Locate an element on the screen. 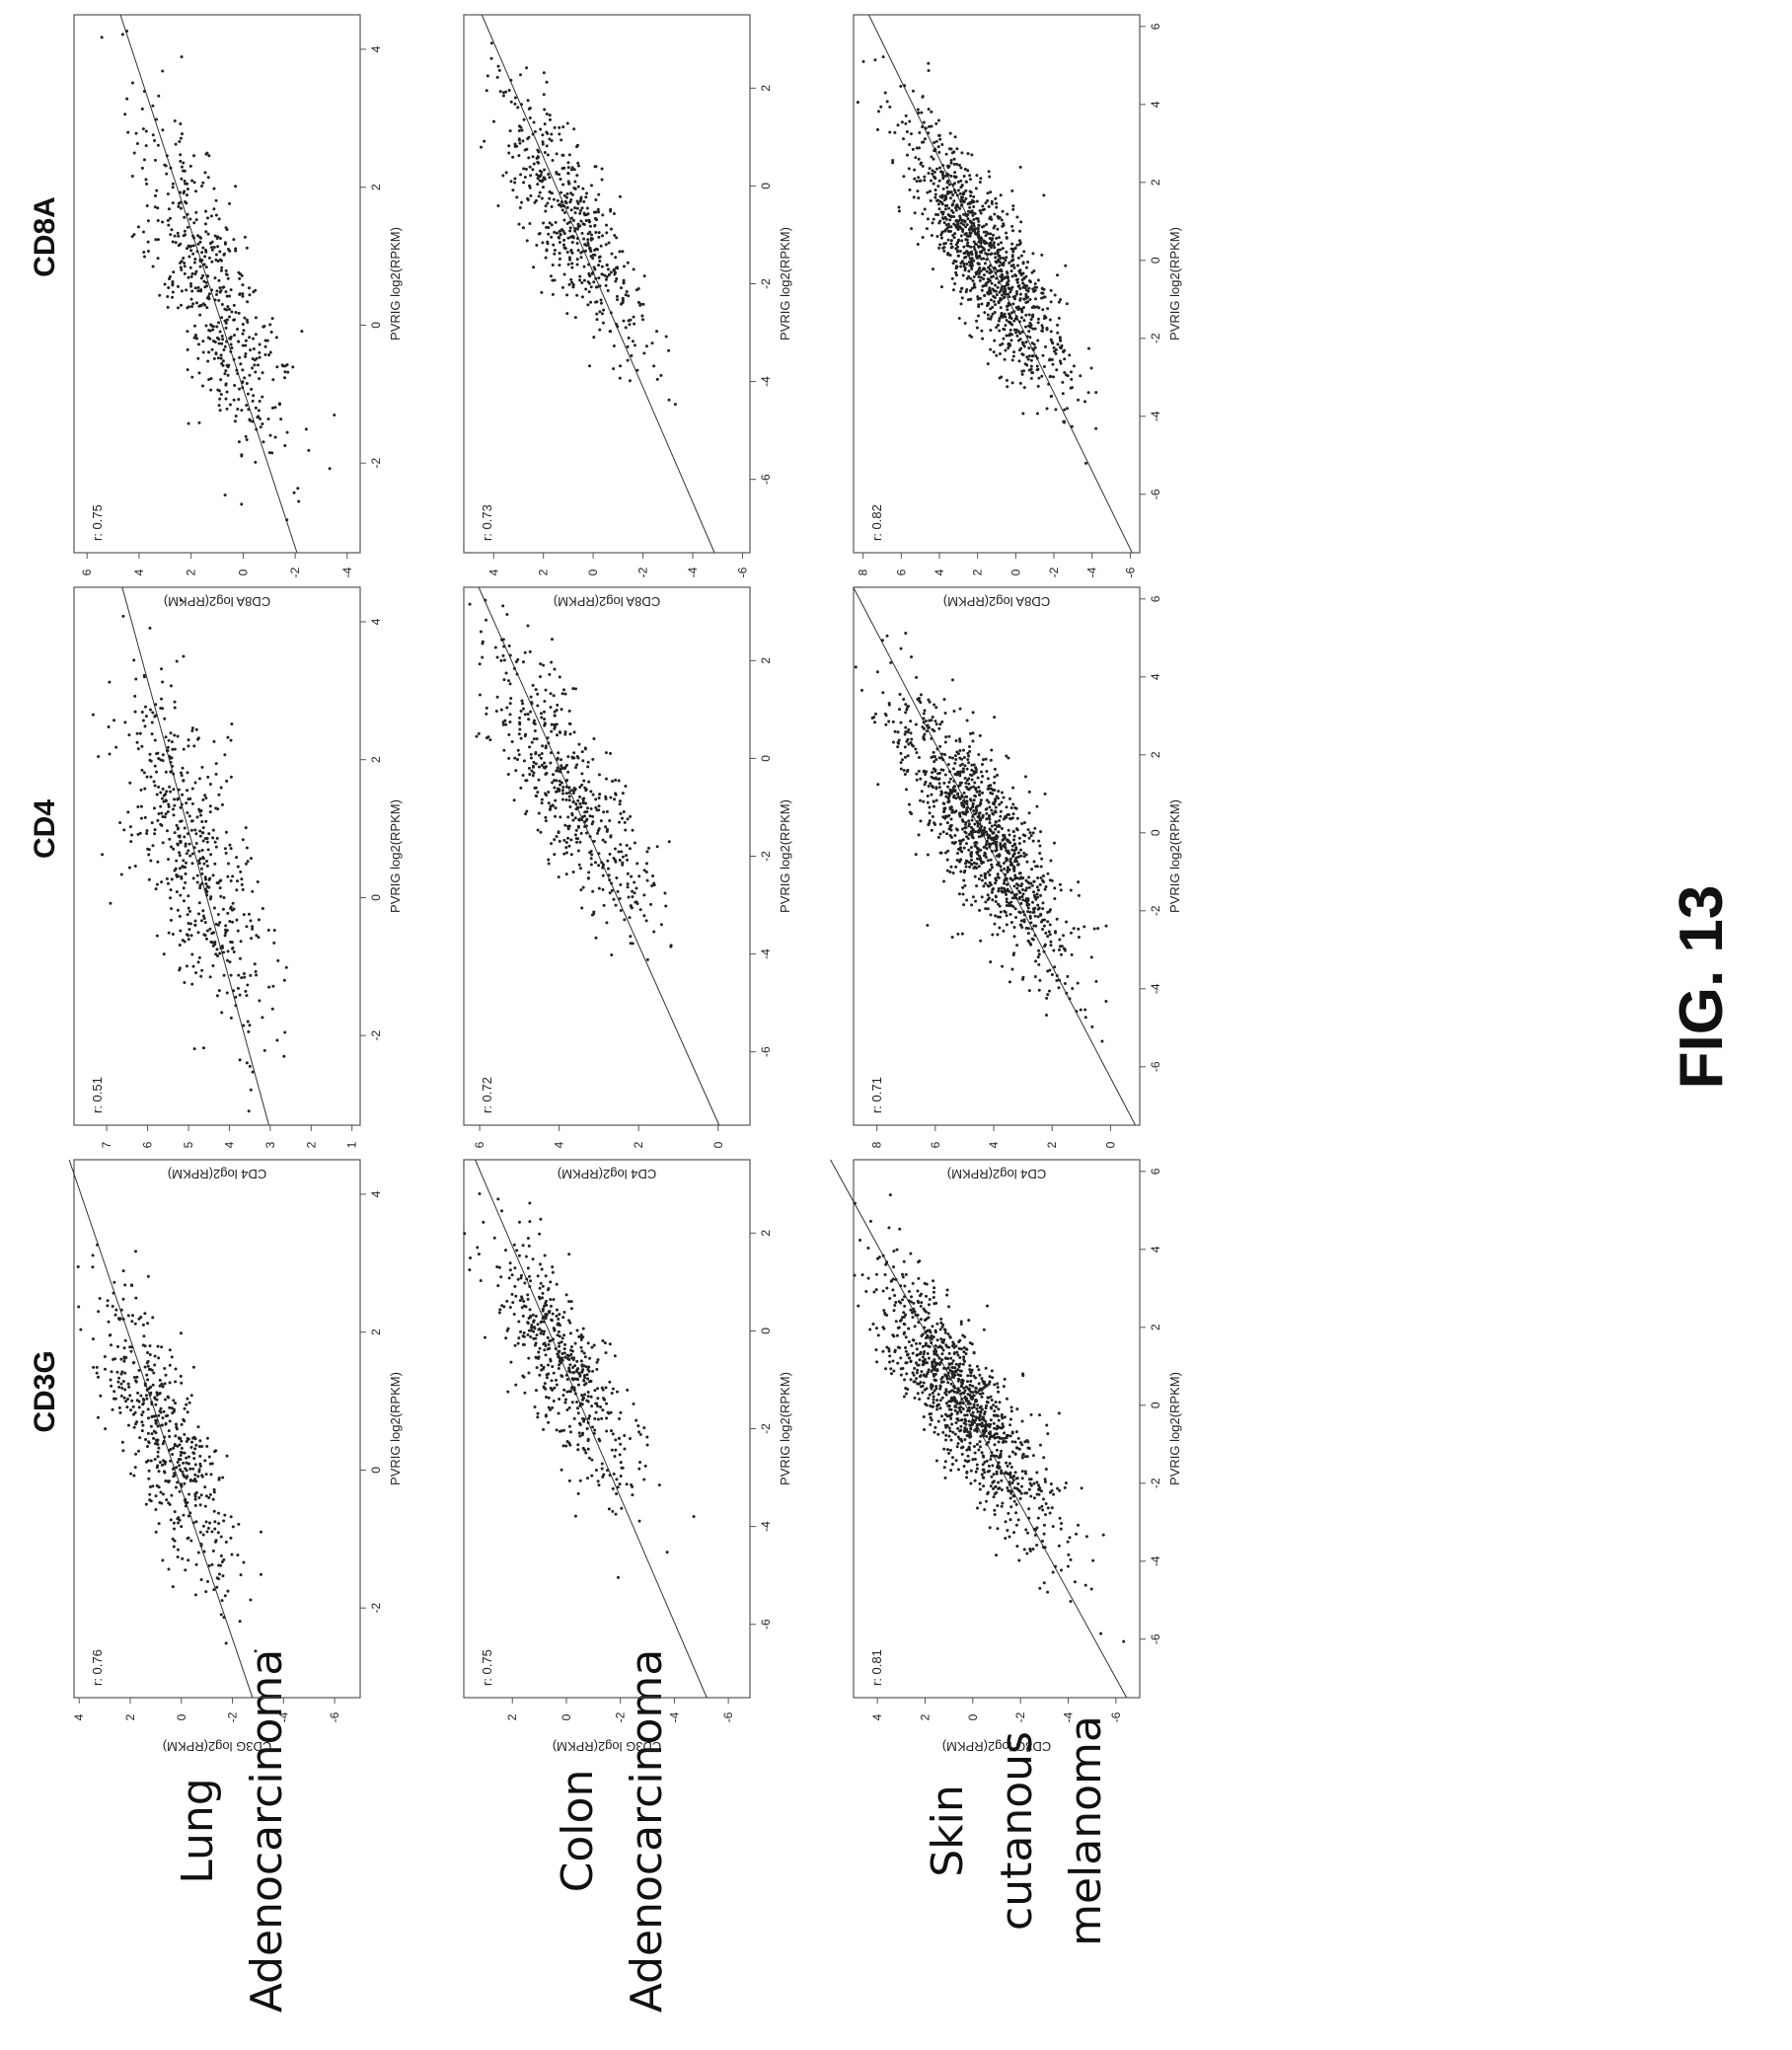  correlation-label: r: 0.71 is located at coordinates (876, 1095).